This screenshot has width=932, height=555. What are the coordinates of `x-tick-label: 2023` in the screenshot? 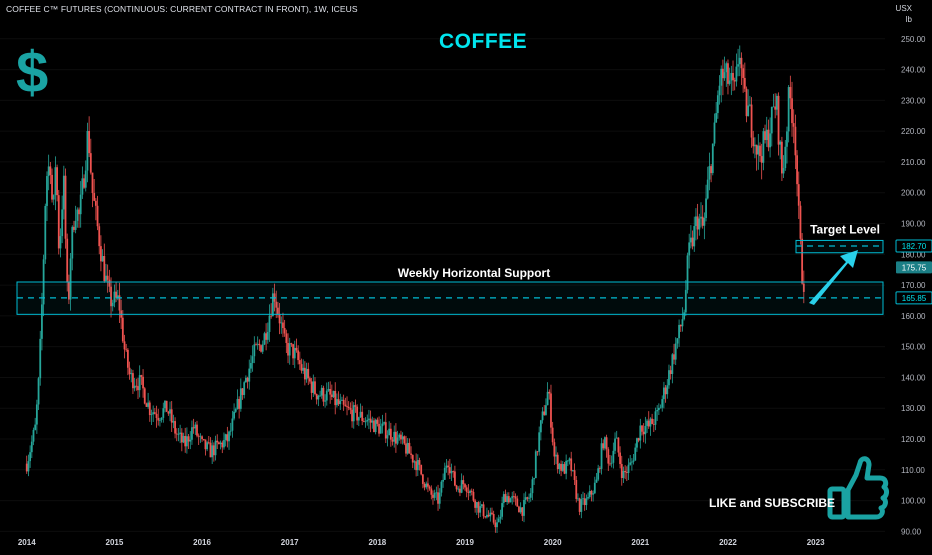 It's located at (816, 542).